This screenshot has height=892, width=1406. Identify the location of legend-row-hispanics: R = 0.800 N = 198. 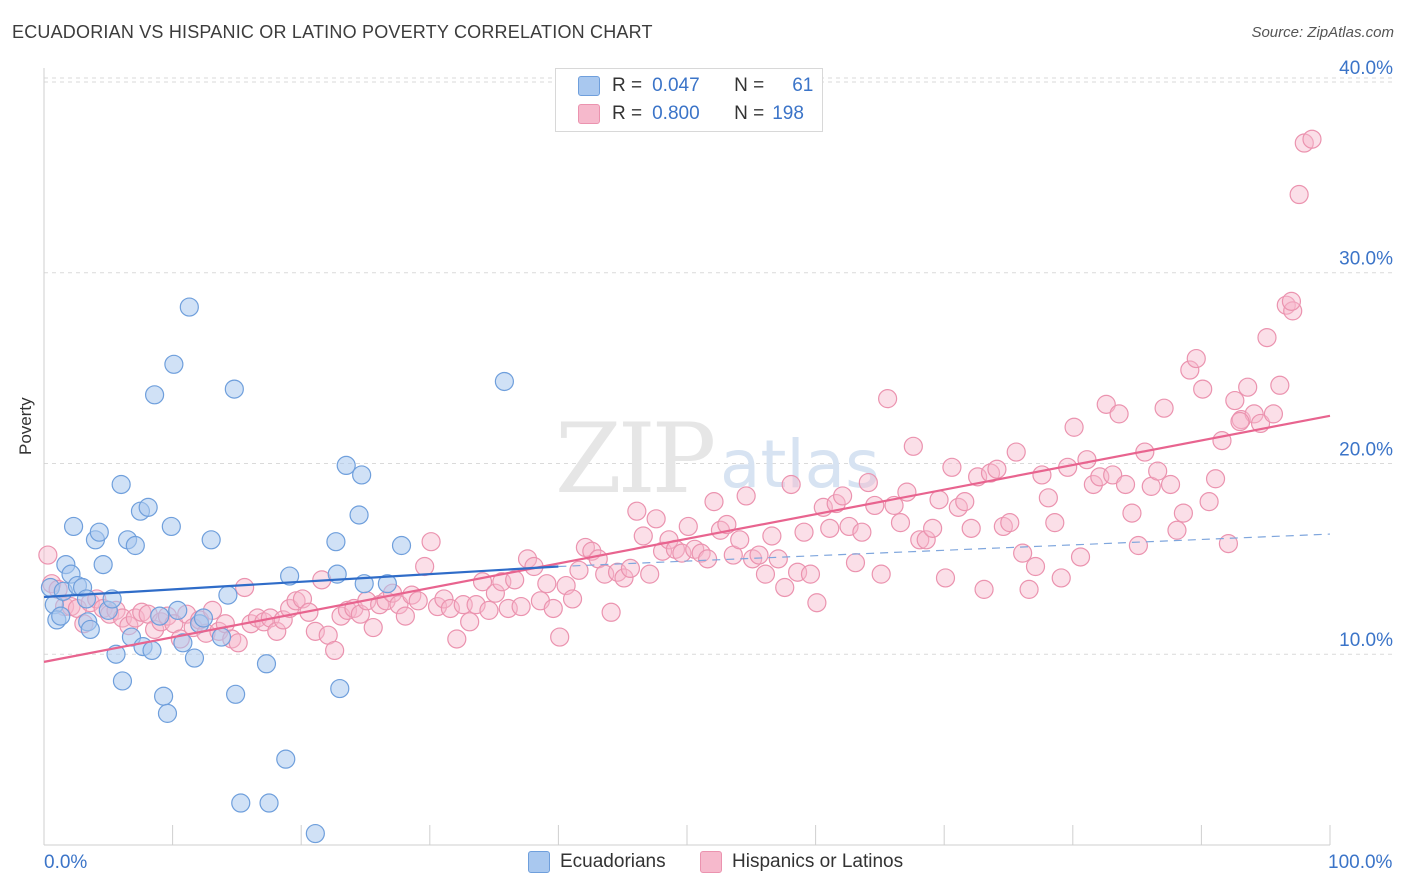
(691, 114).